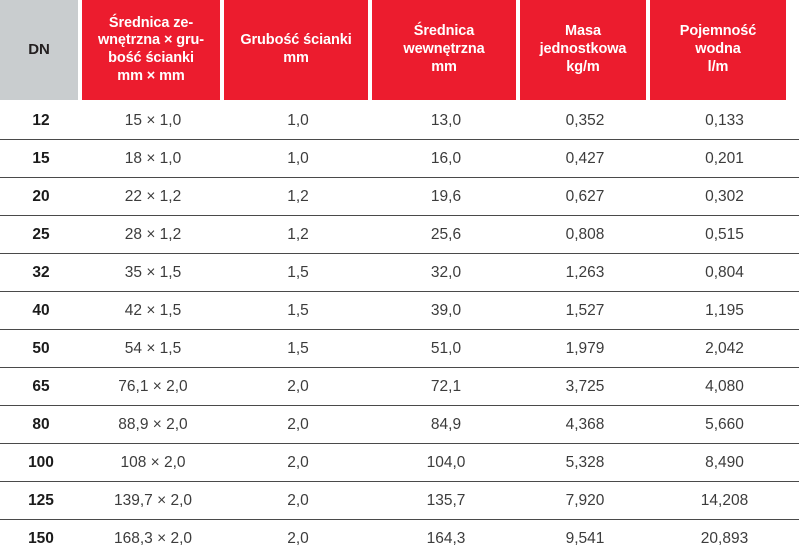  What do you see at coordinates (41, 463) in the screenshot?
I see `cell-dn: 100` at bounding box center [41, 463].